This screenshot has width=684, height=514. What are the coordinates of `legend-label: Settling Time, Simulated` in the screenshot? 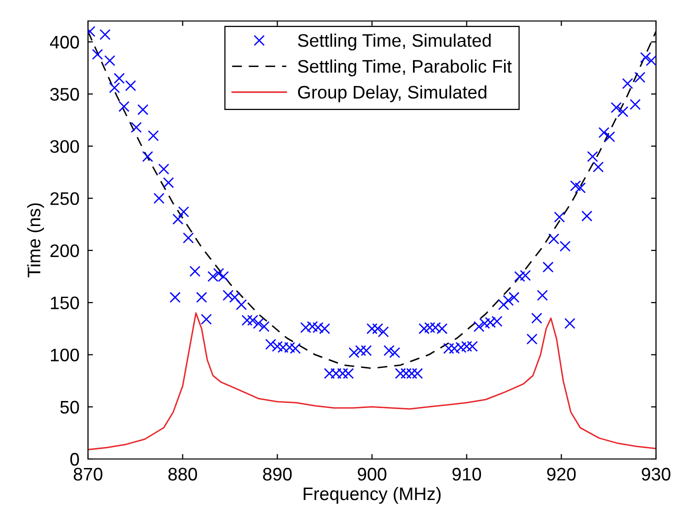 It's located at (394, 42).